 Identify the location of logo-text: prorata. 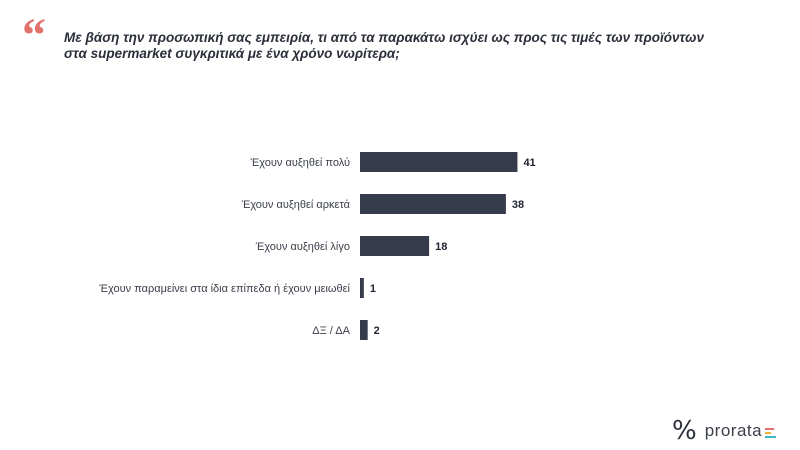
(733, 430).